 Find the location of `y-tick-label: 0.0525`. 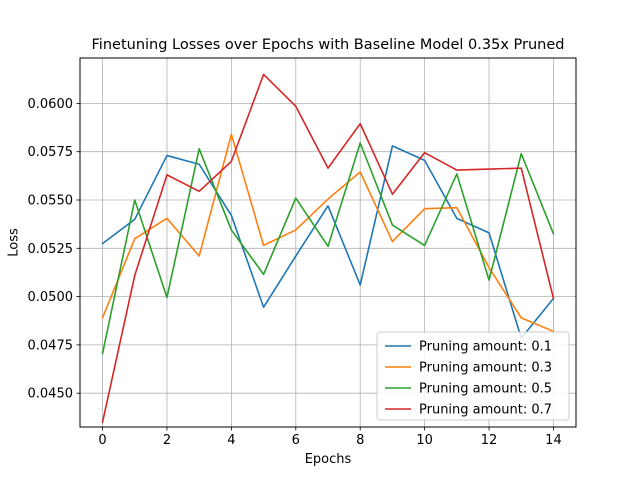

y-tick-label: 0.0525 is located at coordinates (51, 249).